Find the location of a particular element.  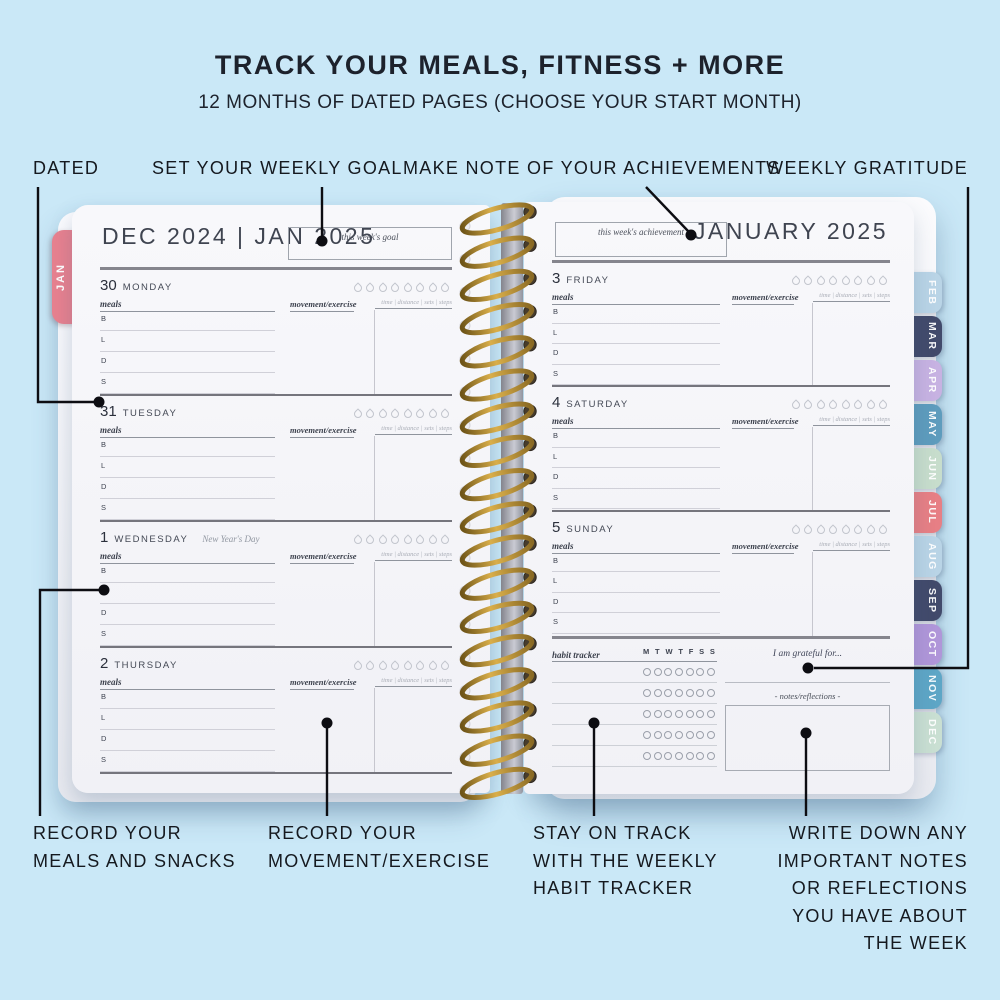

month-tab-label: DEC is located at coordinates (932, 732).